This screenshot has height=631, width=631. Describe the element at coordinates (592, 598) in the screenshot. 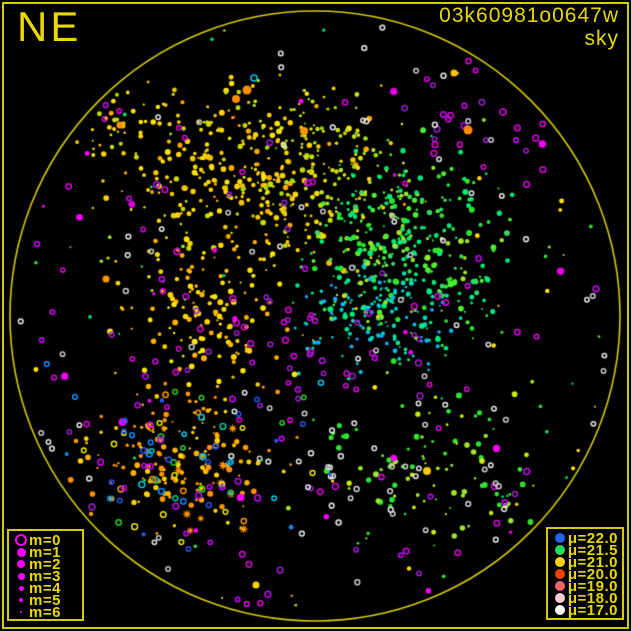

I see `legend-mu-label: μ=18.0` at that location.